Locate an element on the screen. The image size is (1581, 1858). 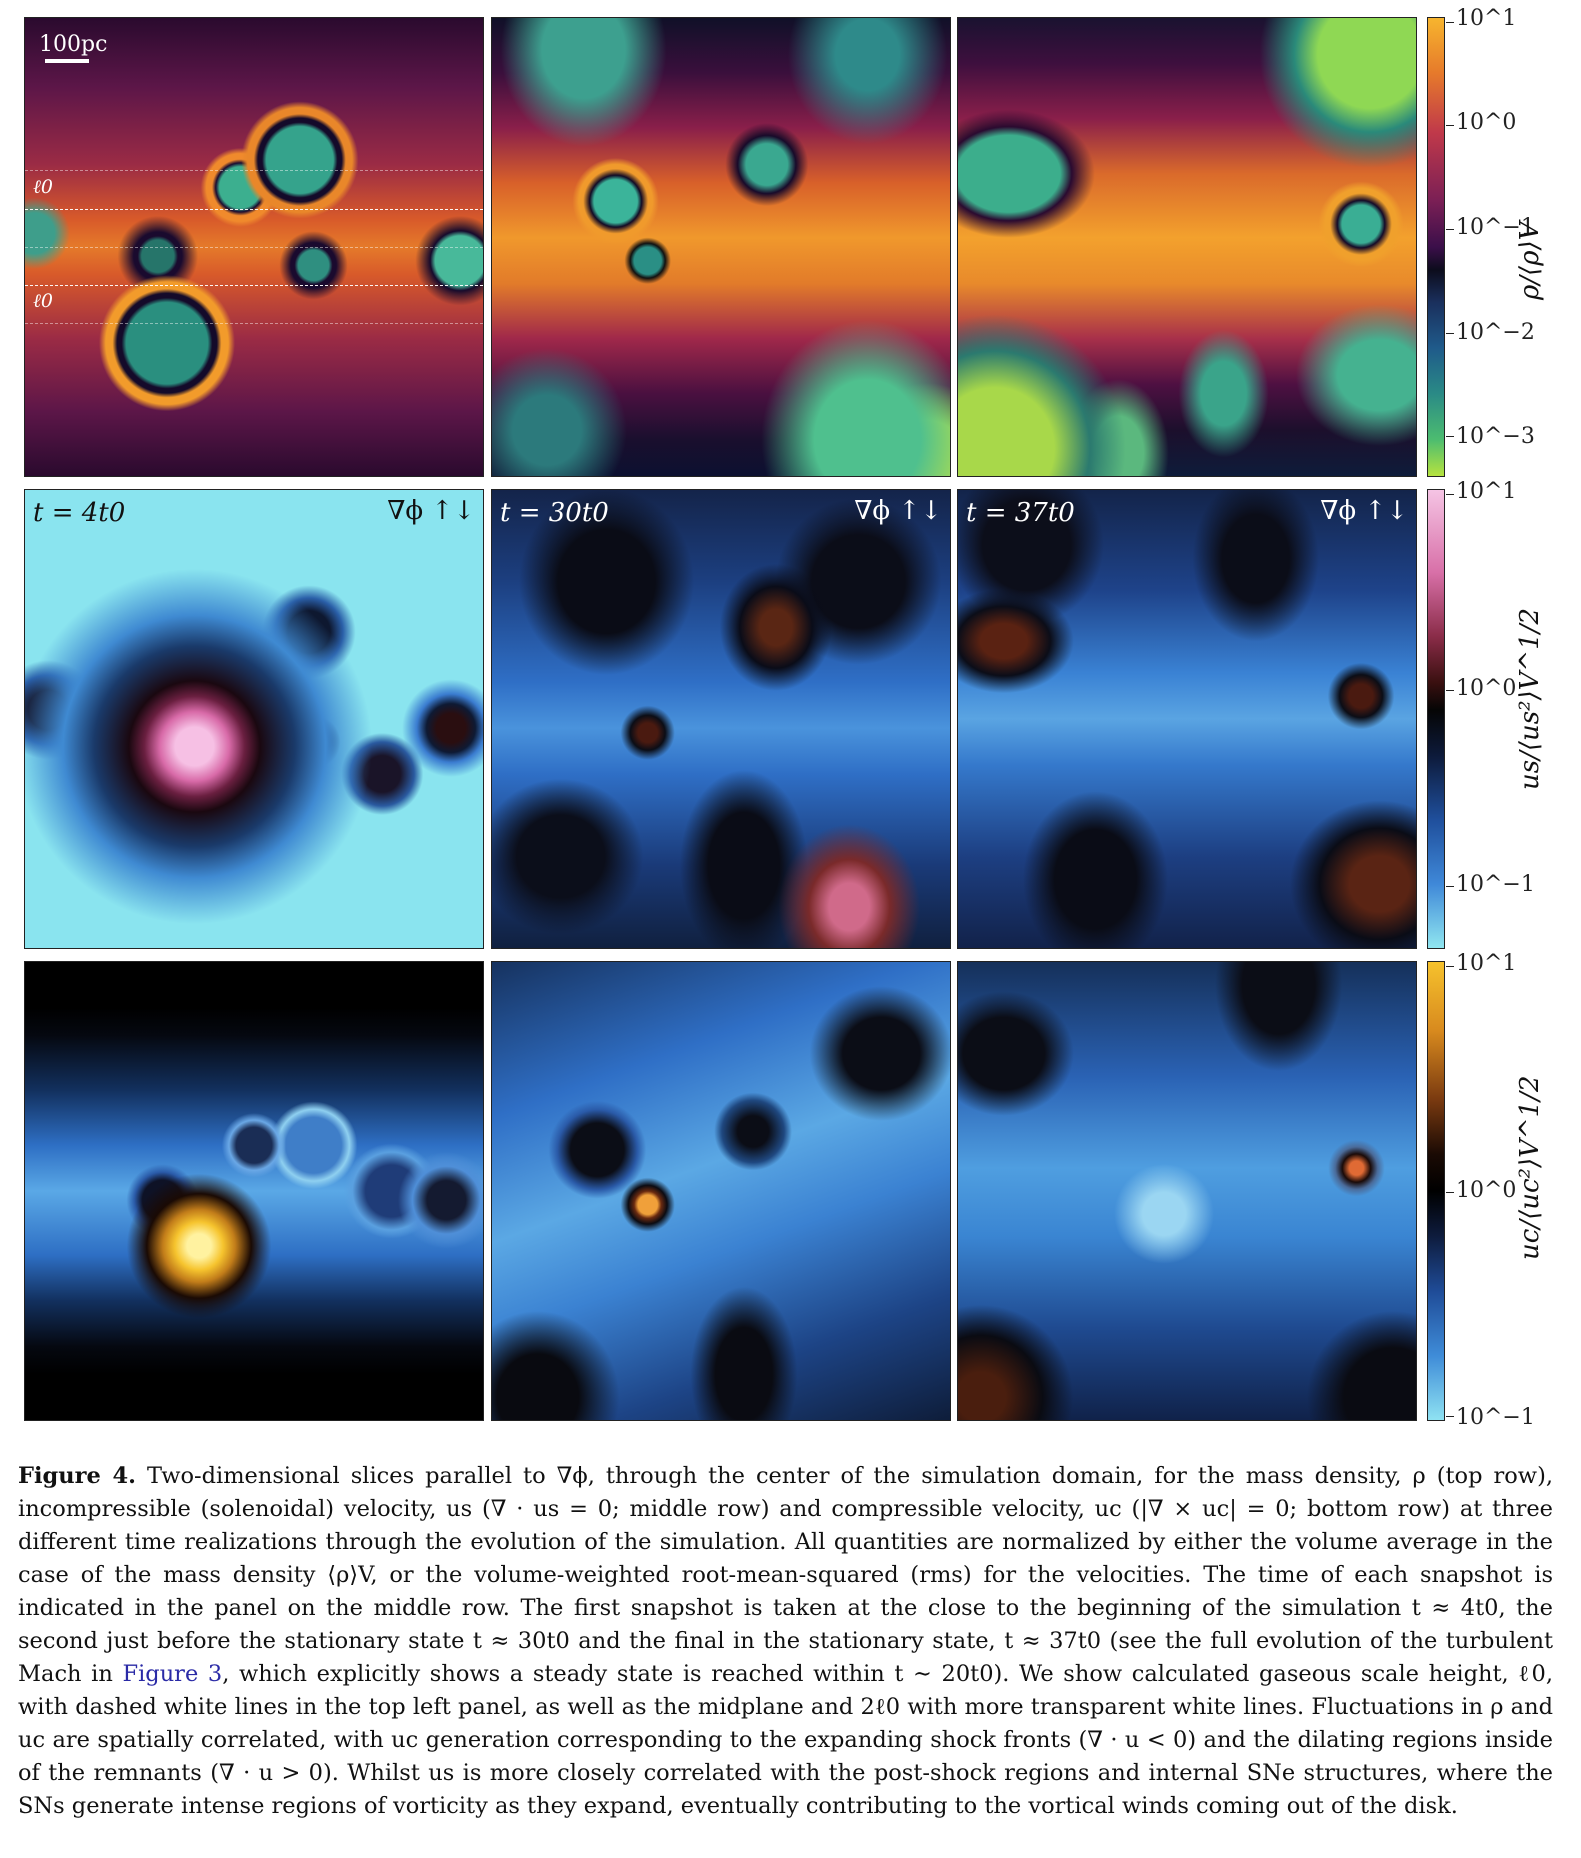
compressible-velocity-panel-t37 is located at coordinates (1187, 1191).